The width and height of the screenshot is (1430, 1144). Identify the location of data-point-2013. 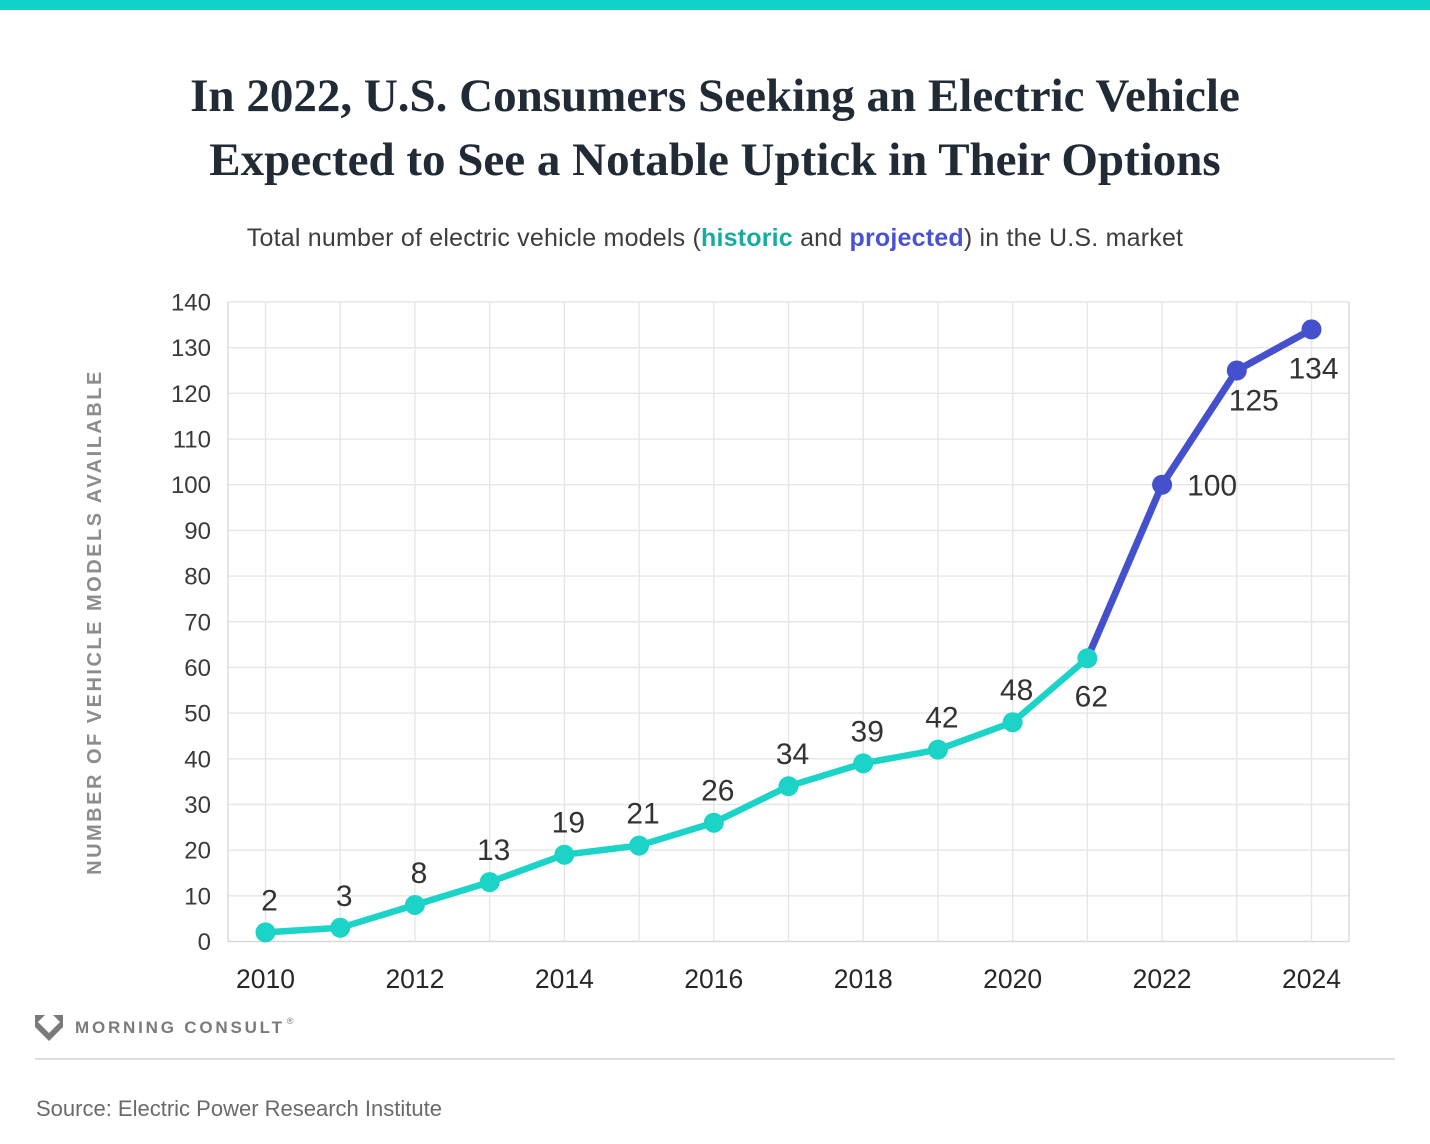
(489, 882).